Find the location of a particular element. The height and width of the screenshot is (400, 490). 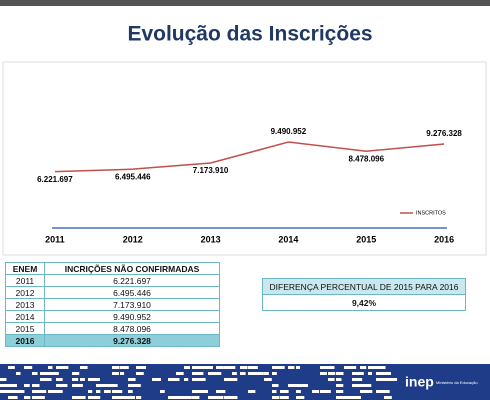

line-series is located at coordinates (249, 157).